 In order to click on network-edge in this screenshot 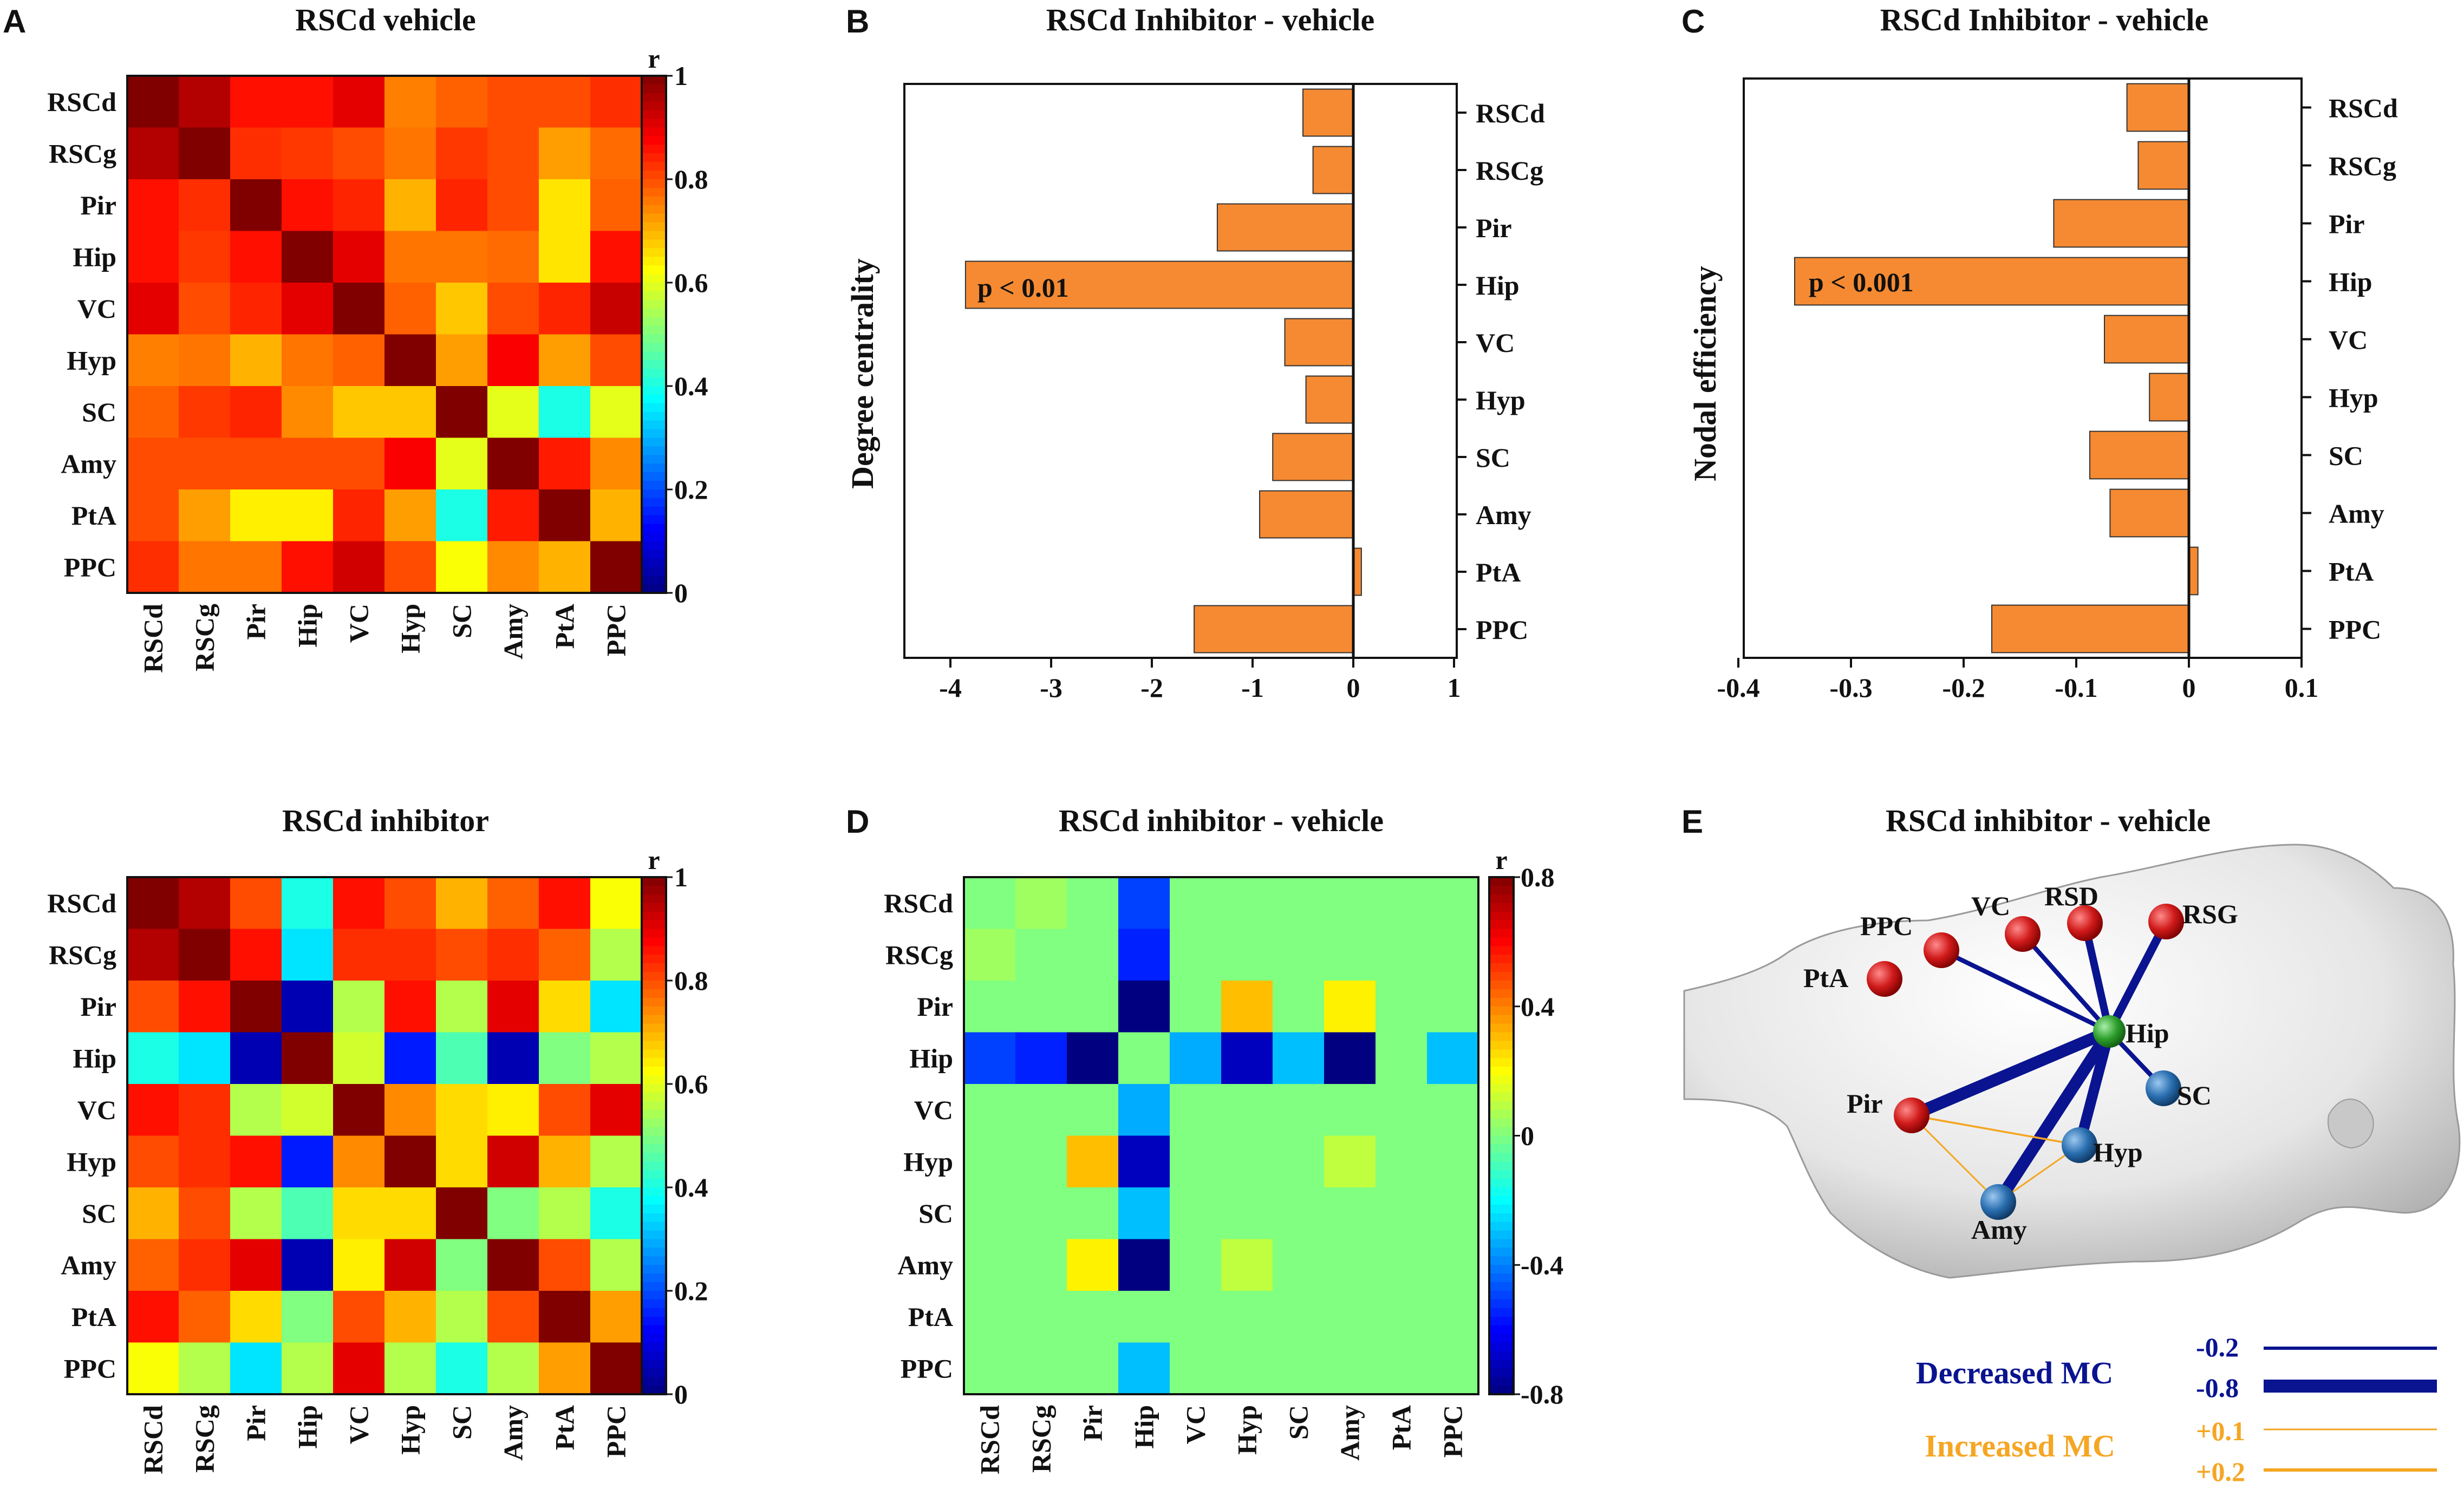, I will do `click(2010, 1073)`.